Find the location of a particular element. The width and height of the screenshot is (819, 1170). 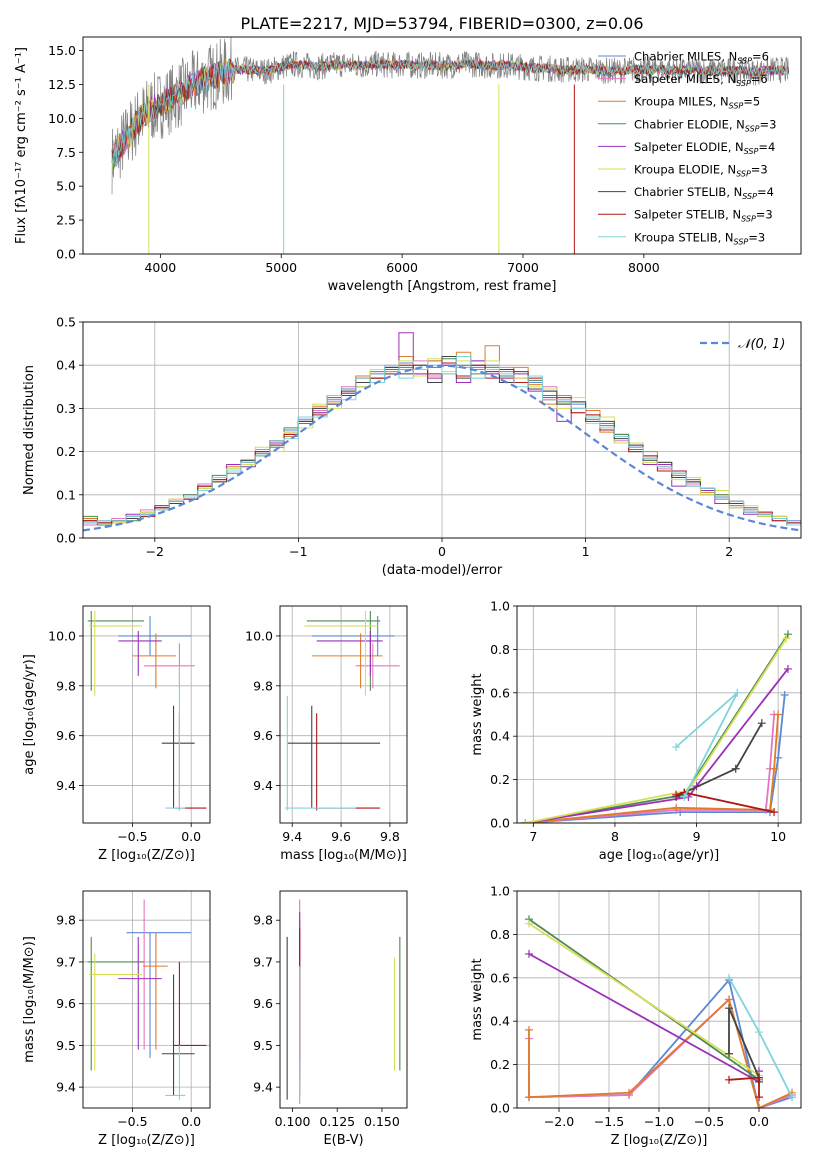

legend-entry-tail: =4 is located at coordinates (766, 147).